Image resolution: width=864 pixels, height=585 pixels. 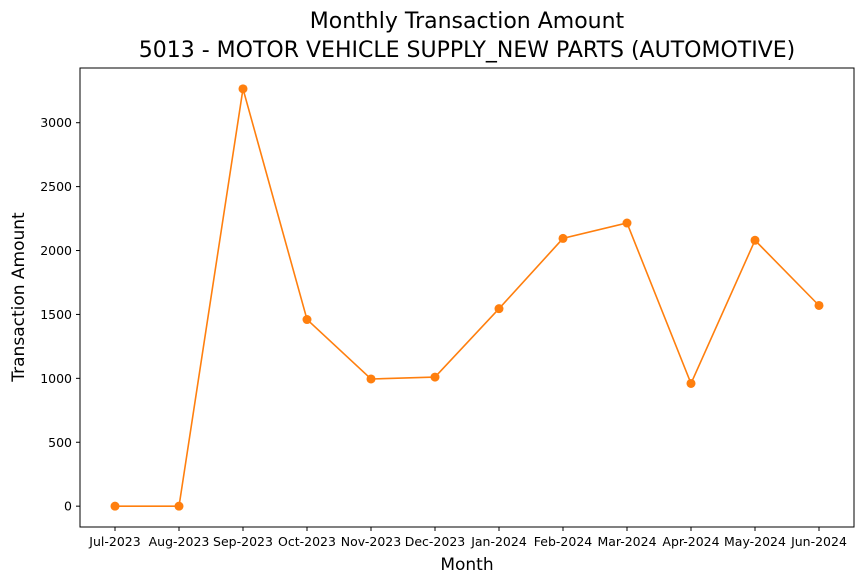 I want to click on y-tick-label: 0, so click(x=68, y=506).